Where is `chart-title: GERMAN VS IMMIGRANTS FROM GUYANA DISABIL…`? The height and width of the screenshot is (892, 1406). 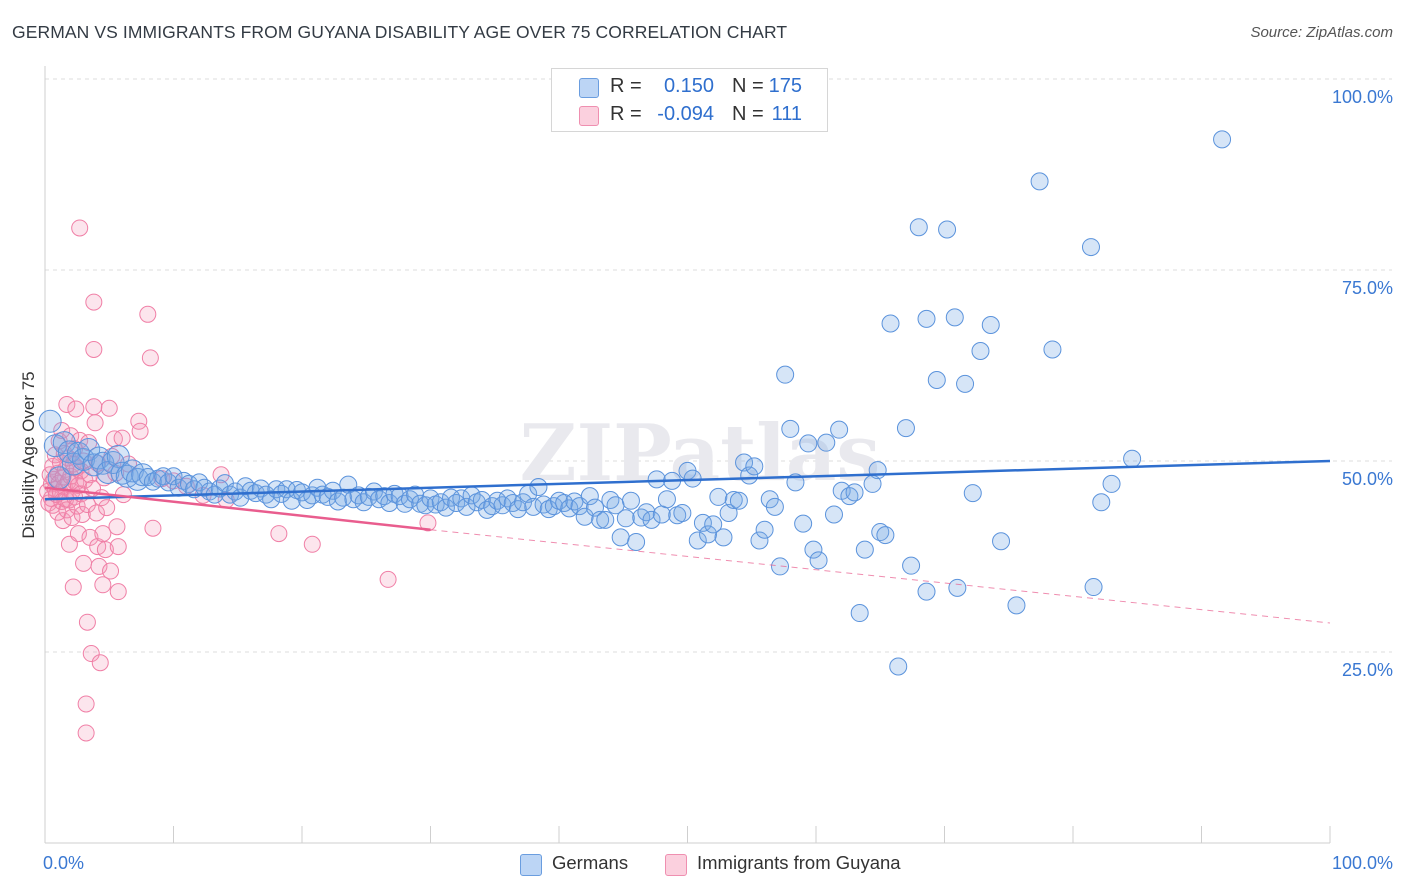
chart-title: GERMAN VS IMMIGRANTS FROM GUYANA DISABIL… is located at coordinates (400, 32).